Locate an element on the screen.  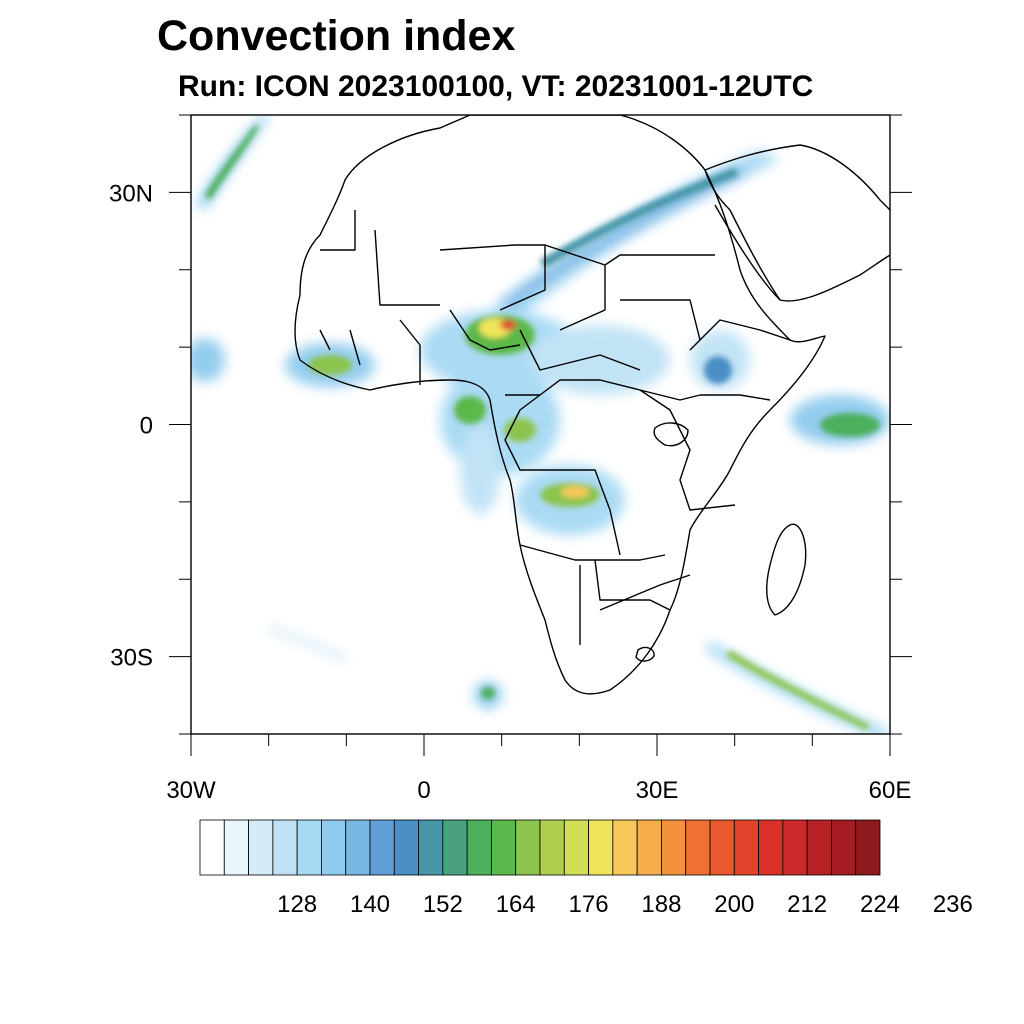
madagascar is located at coordinates (786, 569).